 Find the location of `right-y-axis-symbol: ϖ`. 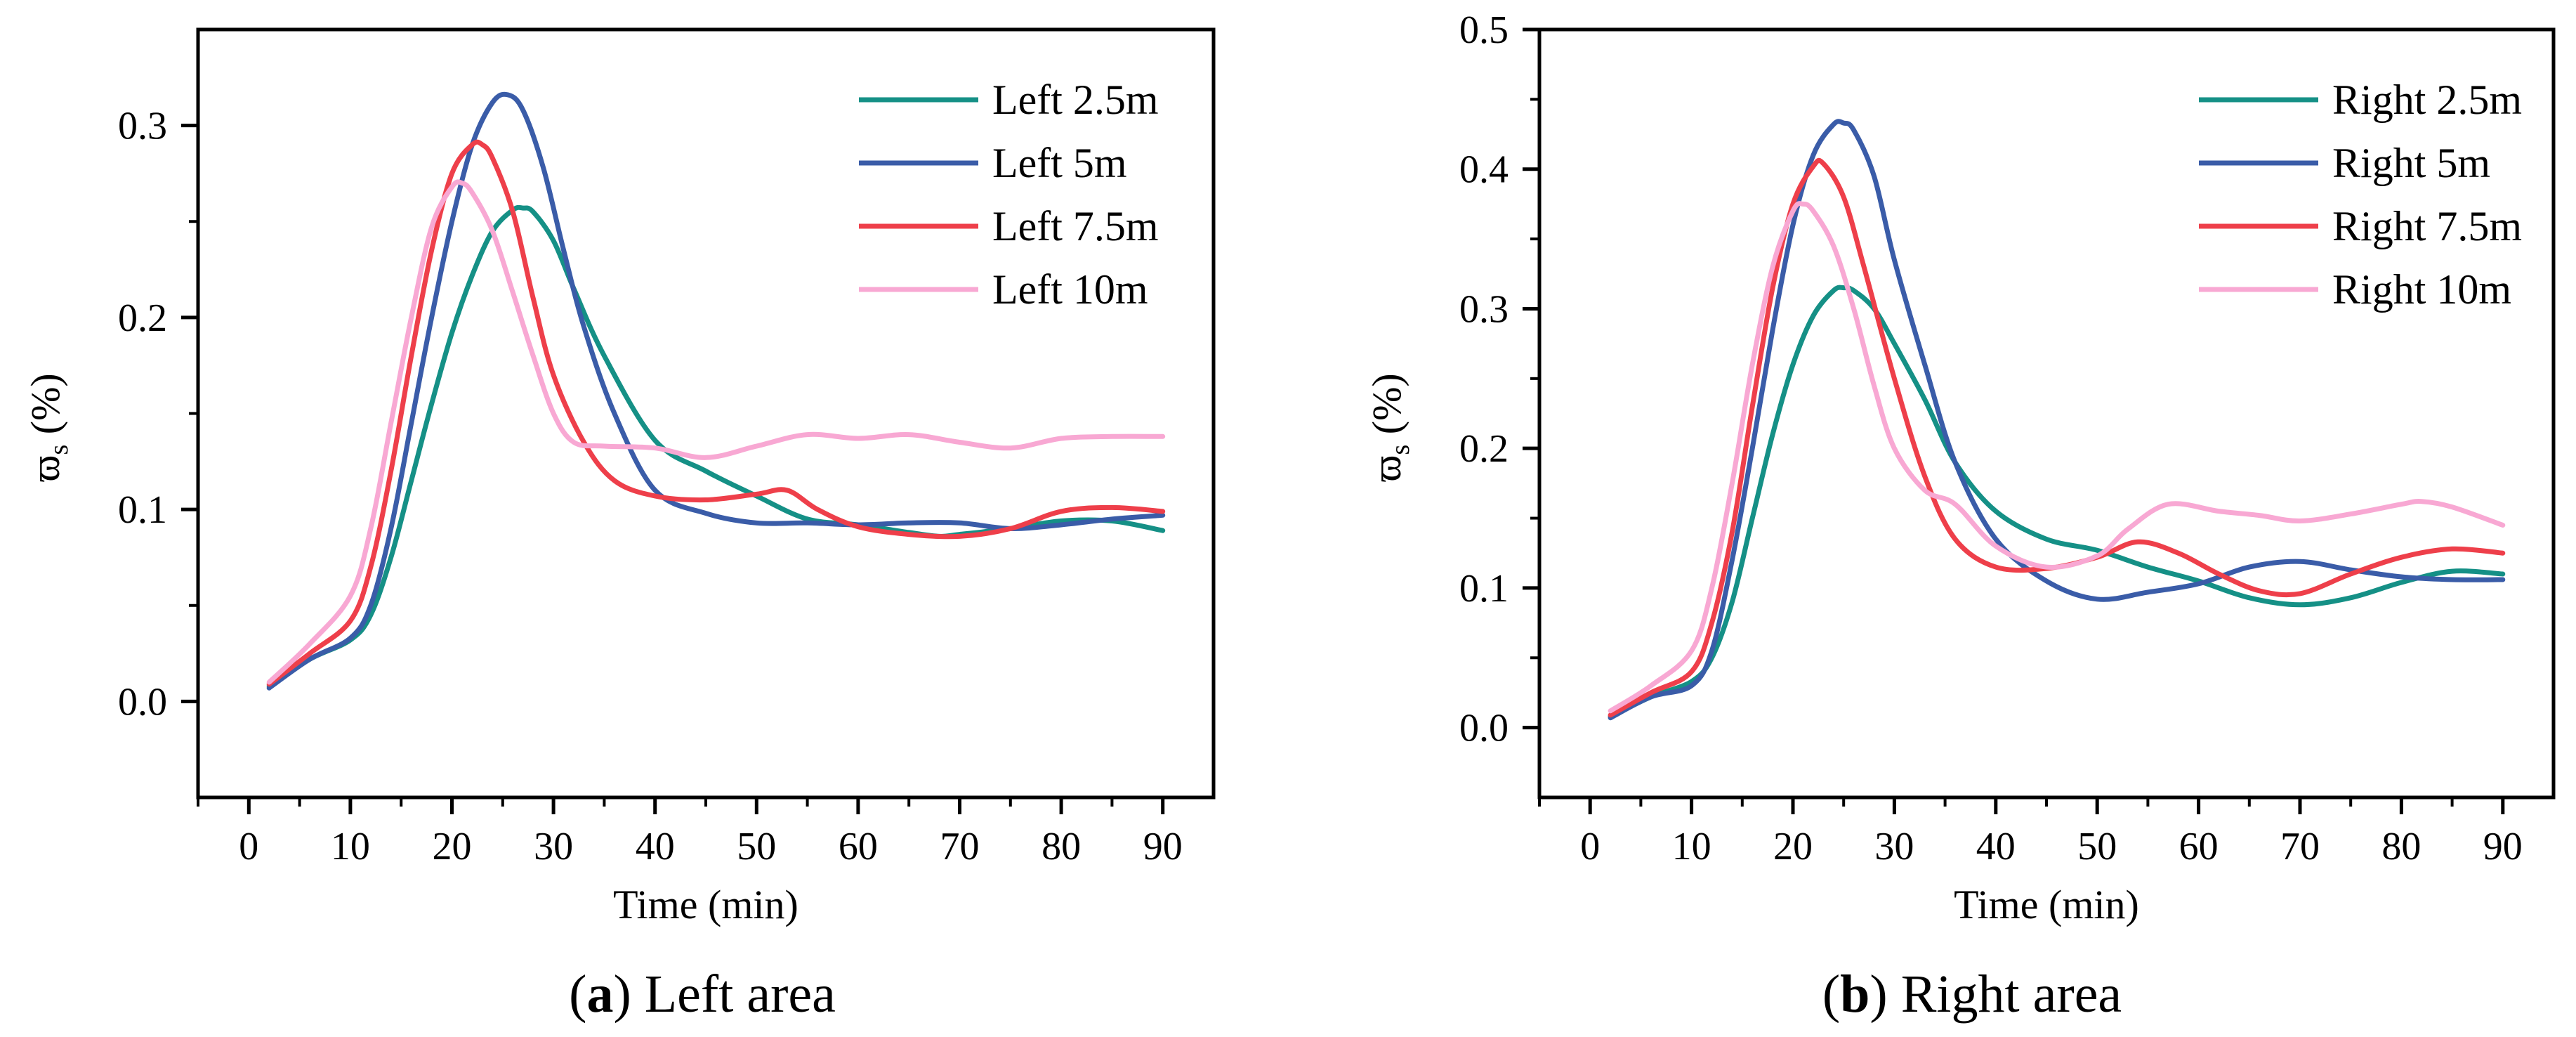

right-y-axis-symbol: ϖ is located at coordinates (1386, 468).